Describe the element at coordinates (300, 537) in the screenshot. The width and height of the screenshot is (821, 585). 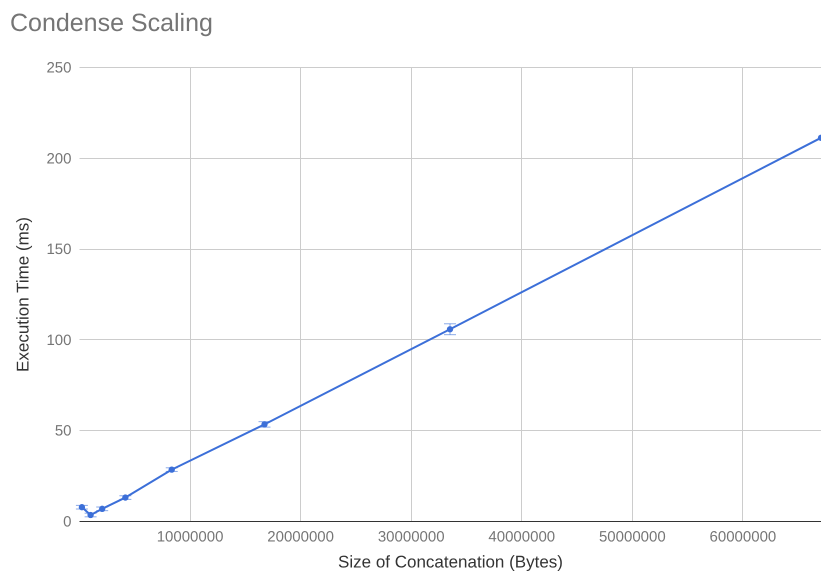
I see `x-tick-label: 20000000` at that location.